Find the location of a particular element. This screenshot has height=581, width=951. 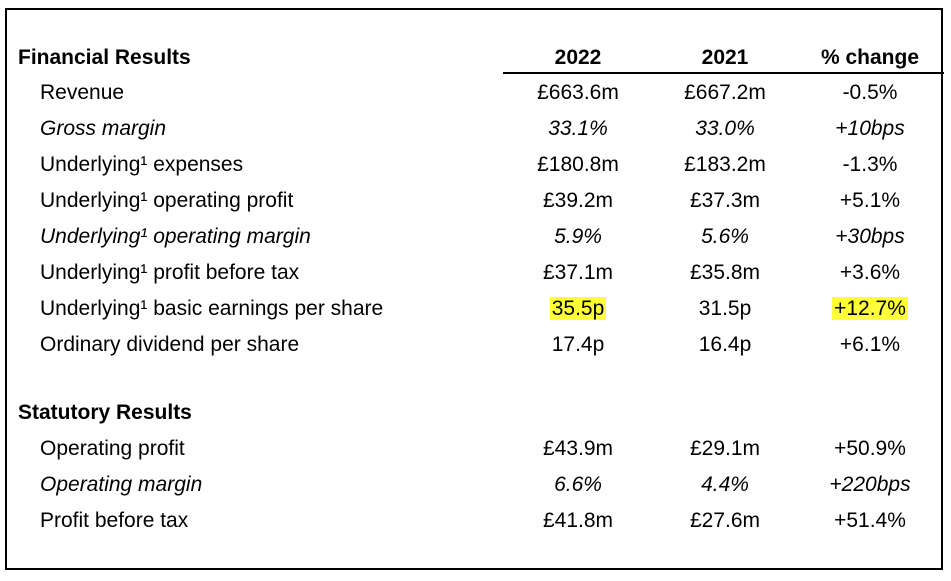

row-label-gross-margin: Gross margin is located at coordinates (103, 128).